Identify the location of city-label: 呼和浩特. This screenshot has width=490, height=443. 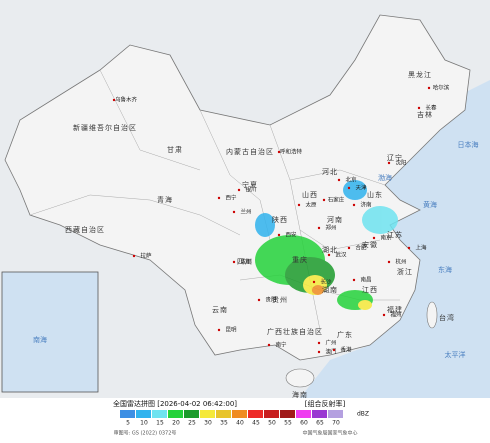
(291, 152).